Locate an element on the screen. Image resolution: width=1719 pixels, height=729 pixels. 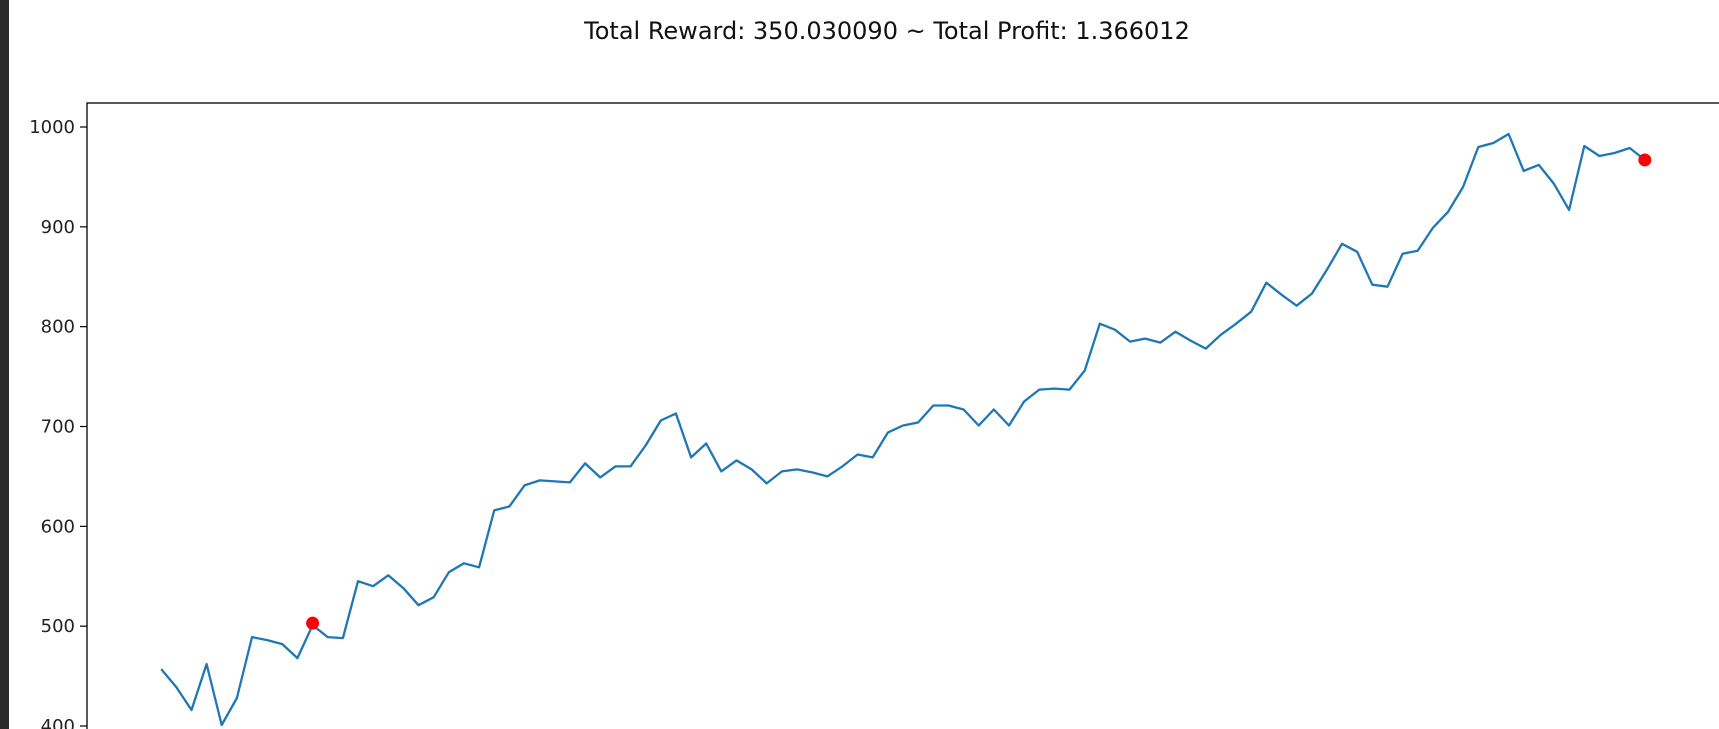
y-tick-label: 600 is located at coordinates (58, 526).